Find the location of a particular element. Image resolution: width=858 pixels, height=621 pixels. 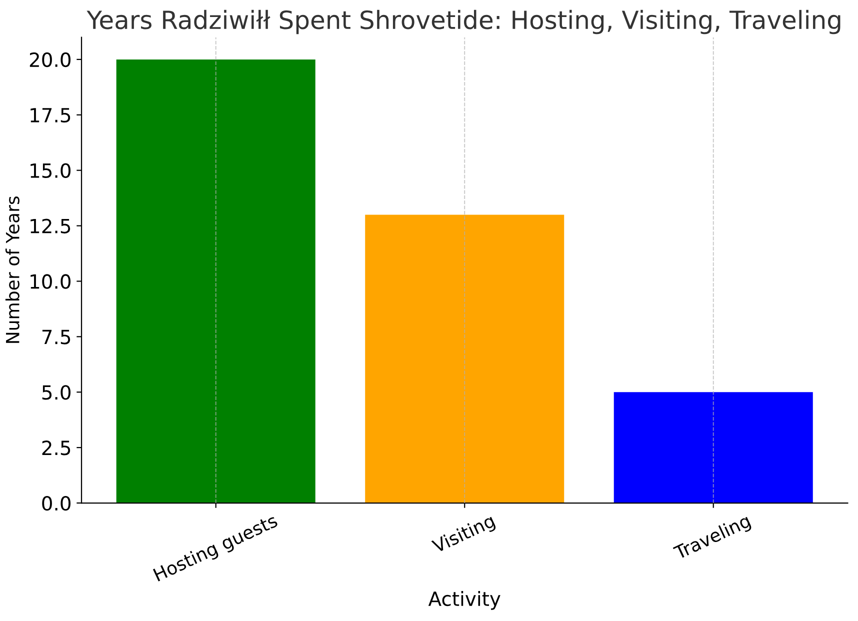

y-tick-label: 10.0 is located at coordinates (50, 281).